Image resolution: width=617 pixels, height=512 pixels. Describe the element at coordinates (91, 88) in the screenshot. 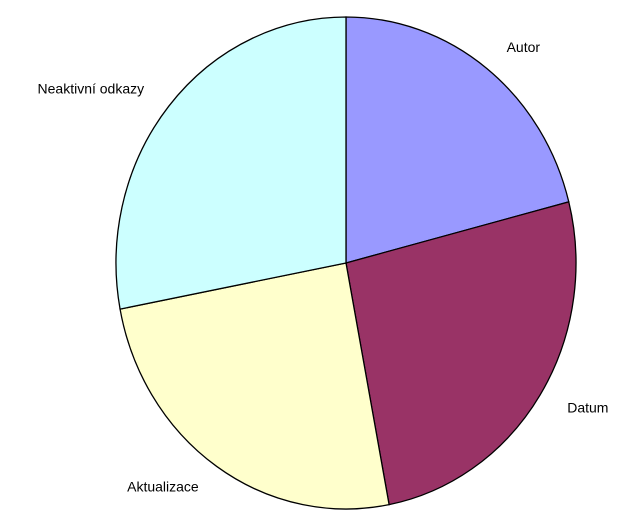

I see `slice-label: Neaktivní odkazy` at that location.